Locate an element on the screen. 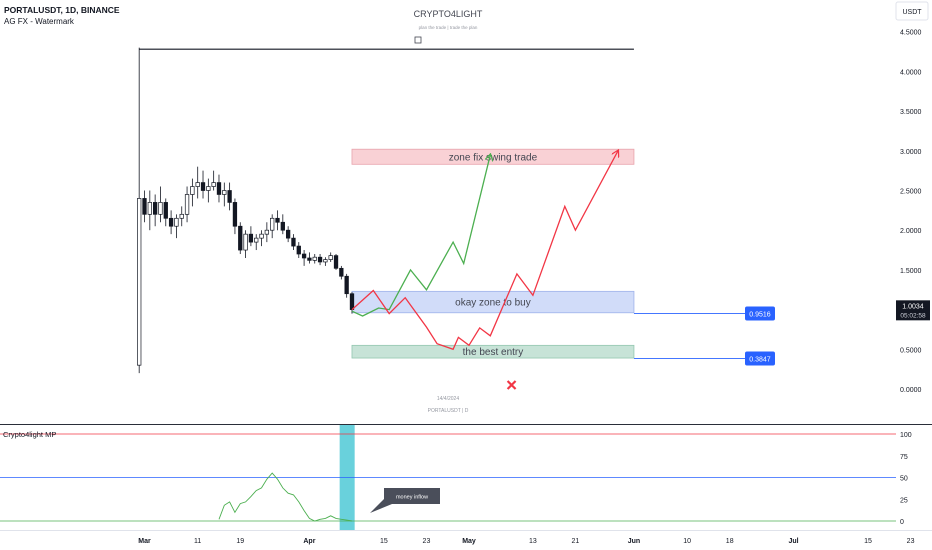  price-axis-area is located at coordinates (914, 212).